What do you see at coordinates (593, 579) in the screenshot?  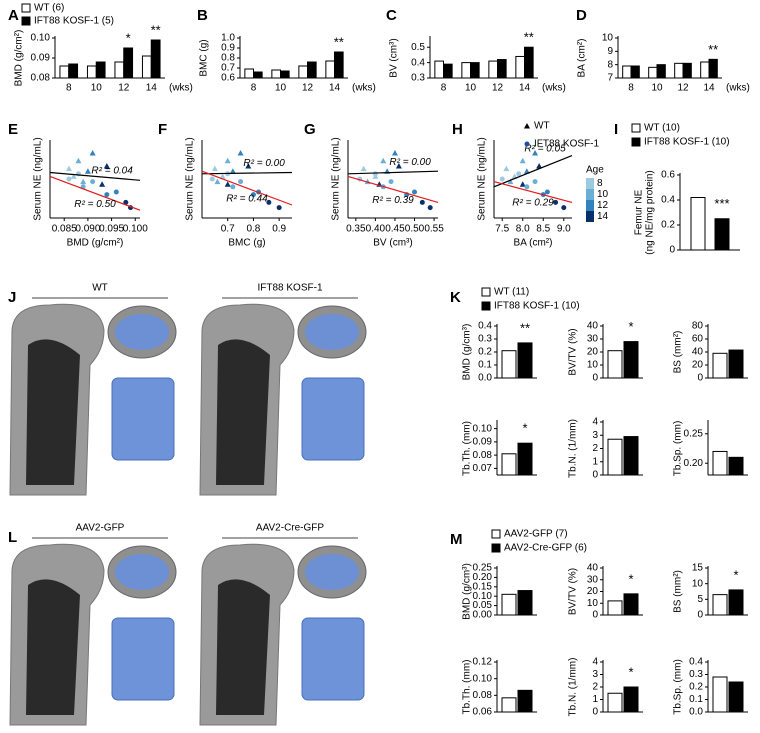 I see `y-tick-label: 30` at bounding box center [593, 579].